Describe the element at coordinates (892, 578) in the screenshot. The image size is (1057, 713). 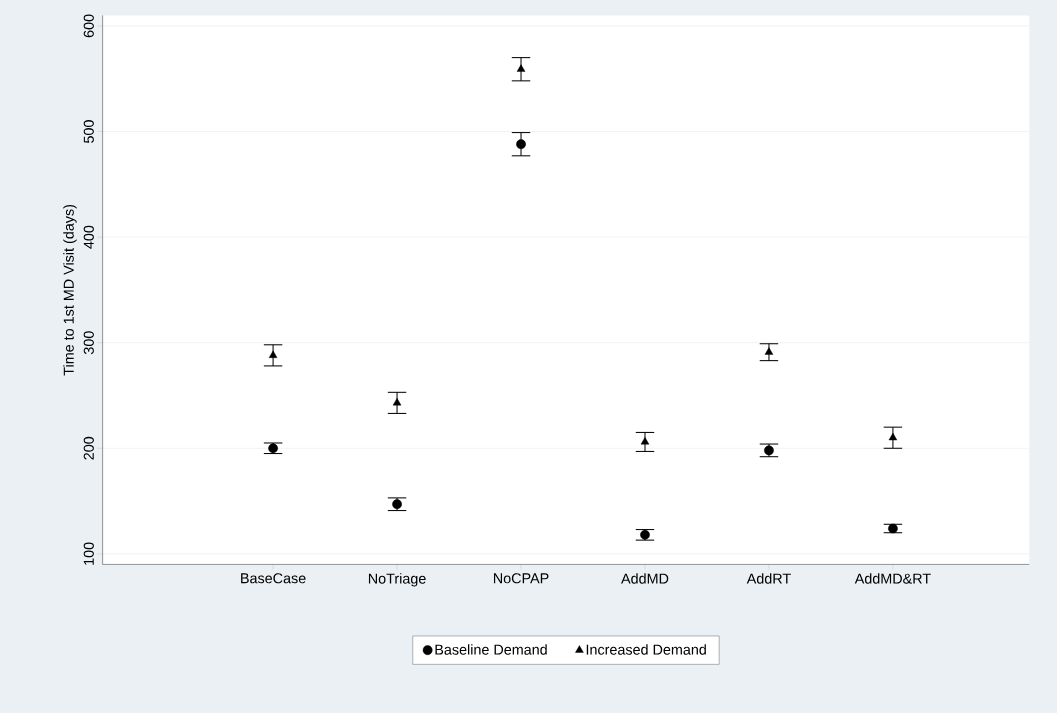
I see `x-tick-label: AddMD&RT` at that location.